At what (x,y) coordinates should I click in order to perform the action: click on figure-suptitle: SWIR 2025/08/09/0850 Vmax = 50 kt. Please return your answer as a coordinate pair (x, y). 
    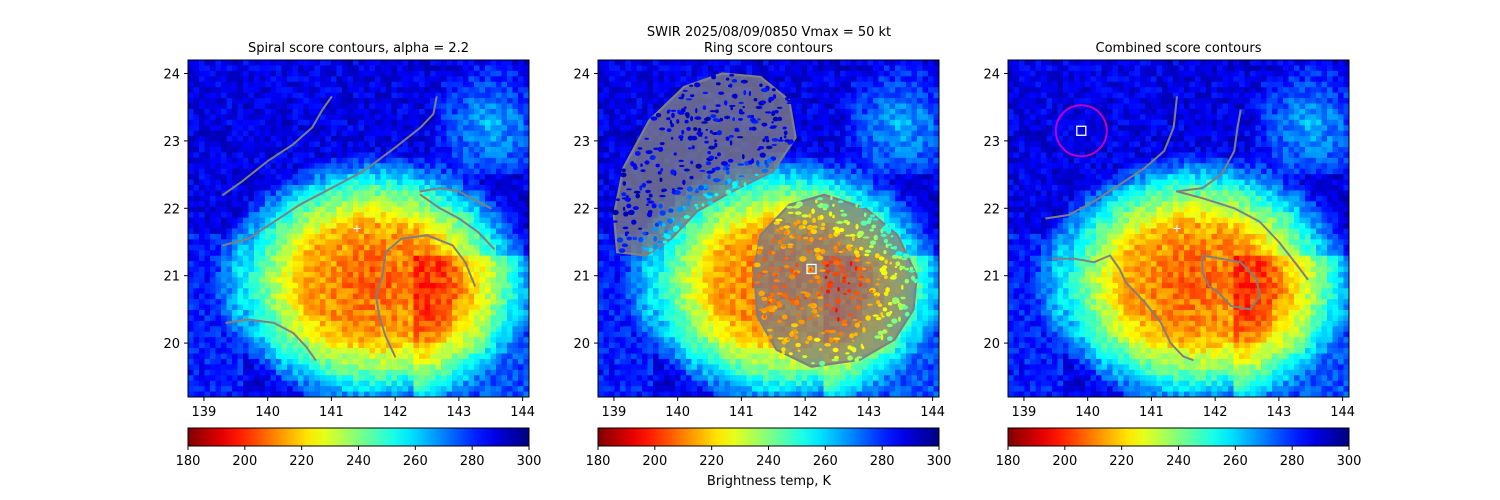
    Looking at the image, I should click on (769, 32).